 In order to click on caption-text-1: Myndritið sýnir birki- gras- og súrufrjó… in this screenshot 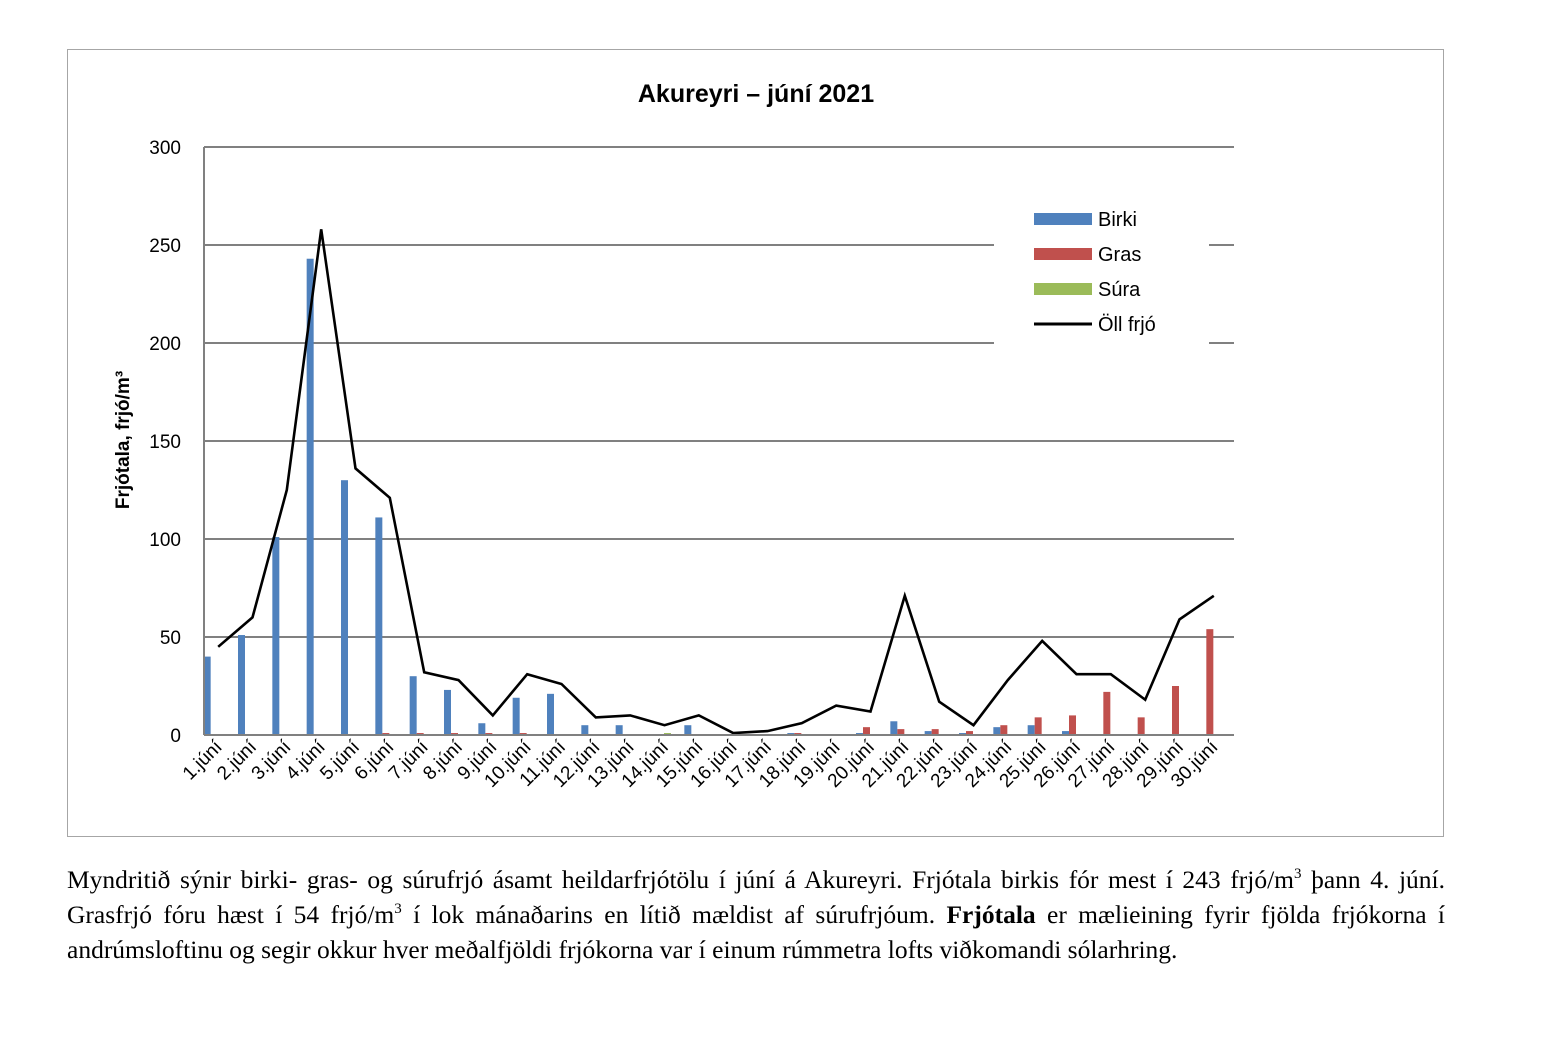, I will do `click(680, 879)`.